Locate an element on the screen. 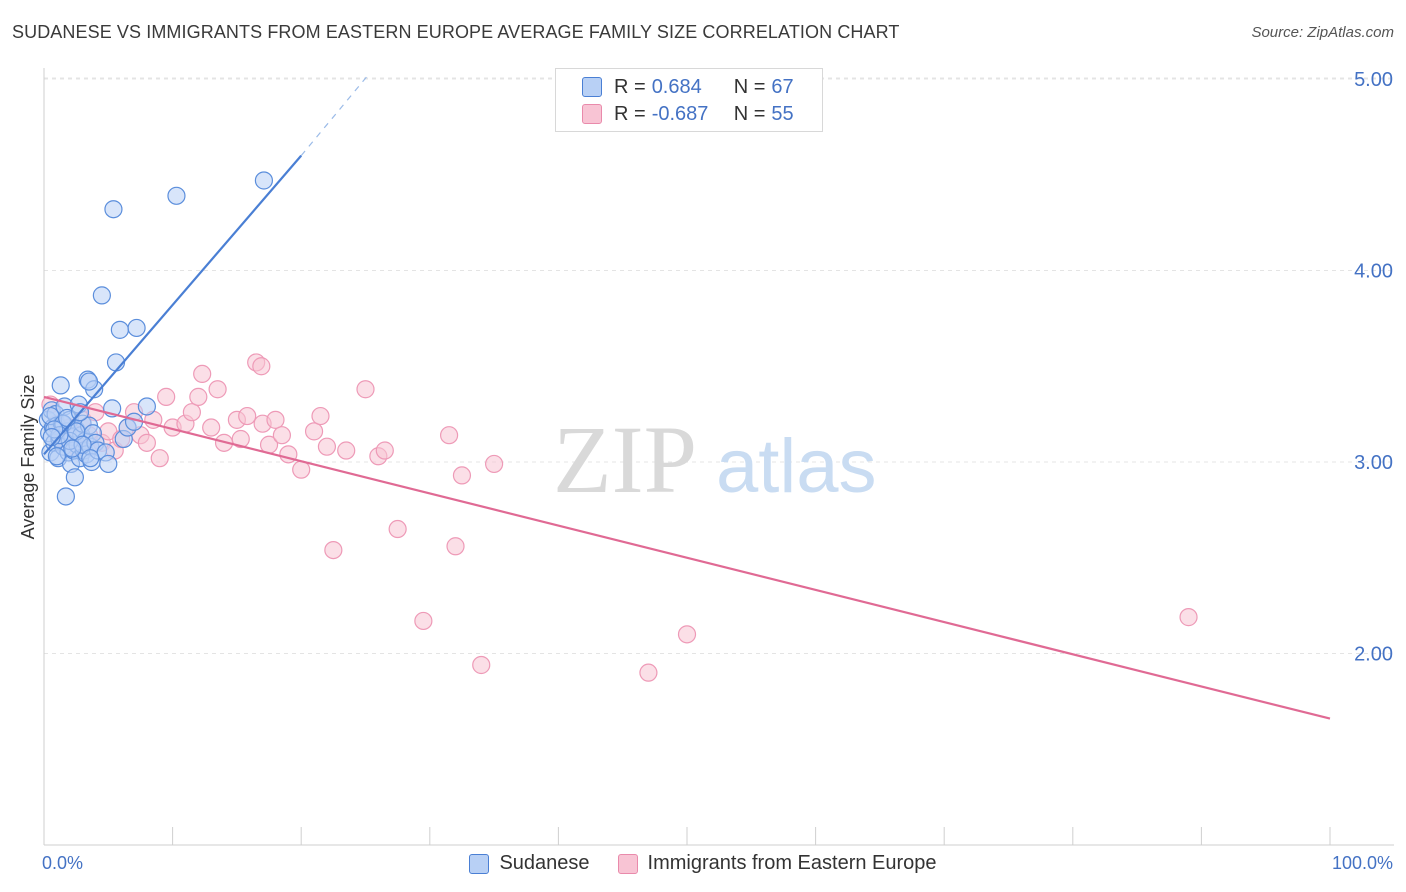 Image resolution: width=1406 pixels, height=892 pixels. series-legend-eastern-europe: Immigrants from Eastern Europe is located at coordinates (777, 863).